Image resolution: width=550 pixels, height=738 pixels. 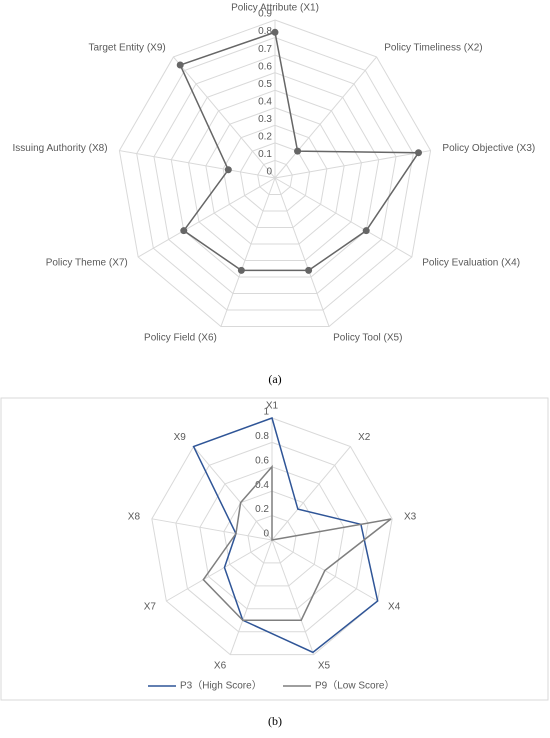 I want to click on category-label: Policy Field (X6), so click(x=180, y=337).